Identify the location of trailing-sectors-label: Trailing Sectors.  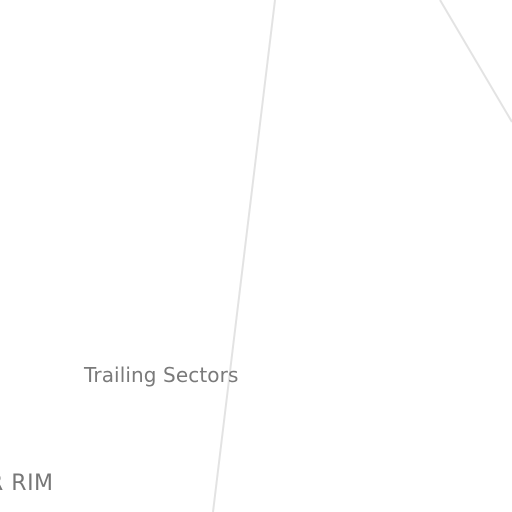
(161, 375).